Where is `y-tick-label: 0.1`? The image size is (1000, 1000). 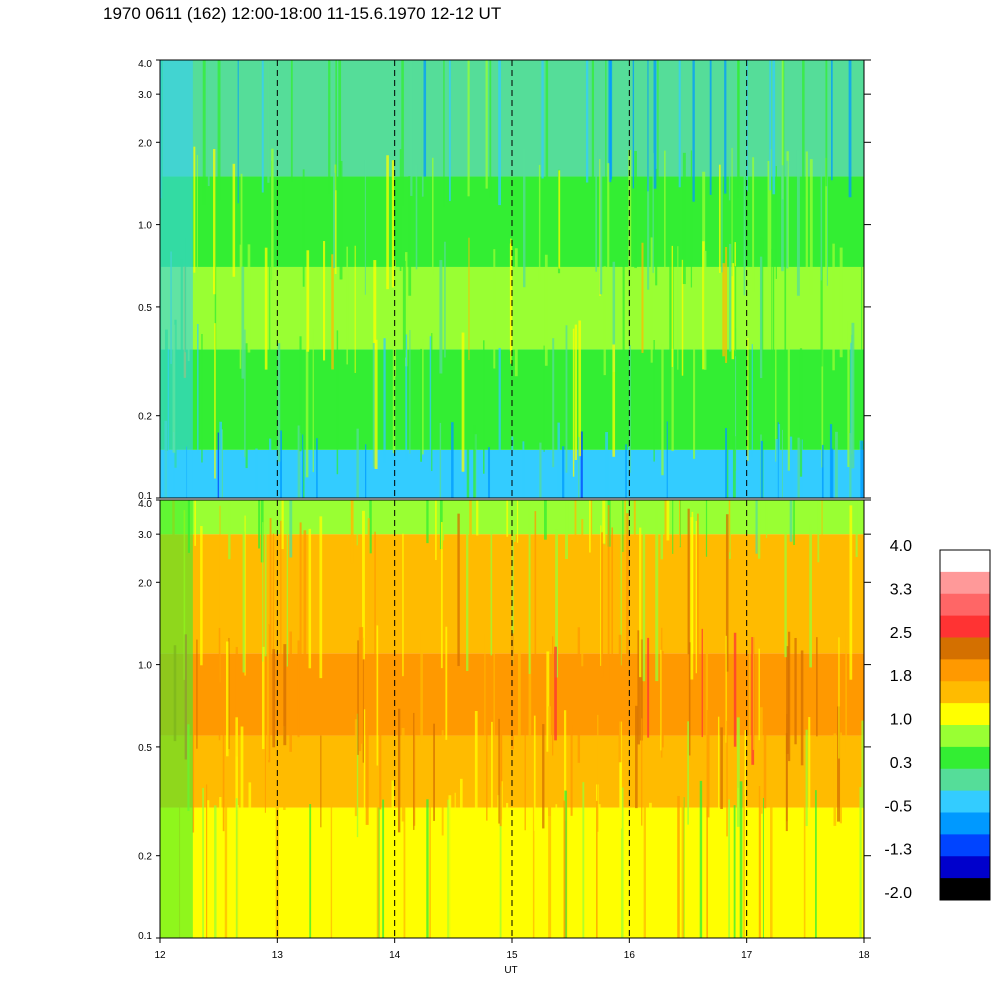 y-tick-label: 0.1 is located at coordinates (145, 936).